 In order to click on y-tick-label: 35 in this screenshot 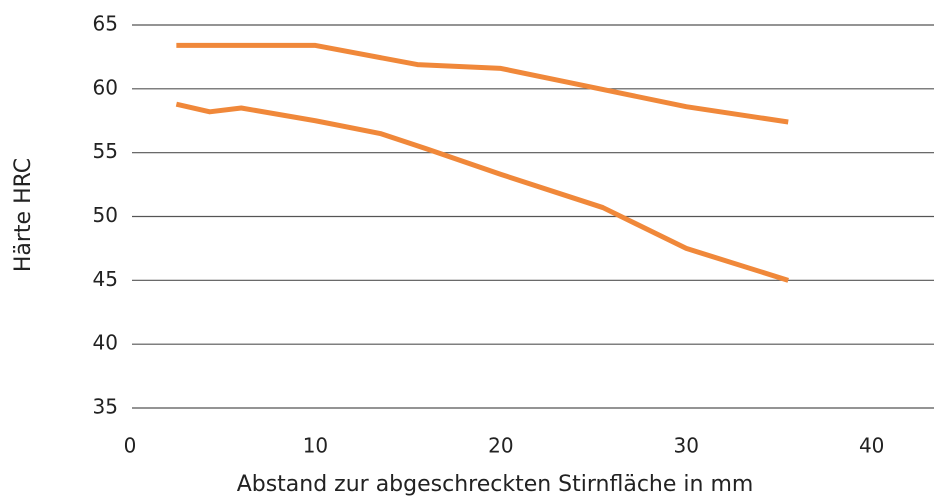, I will do `click(105, 407)`.